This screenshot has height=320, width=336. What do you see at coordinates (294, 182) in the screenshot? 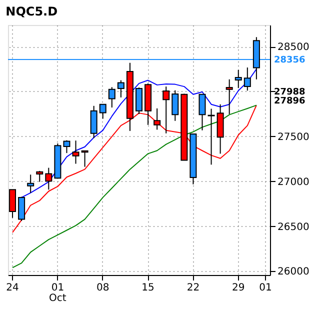
I see `y-tick-label: 27000` at bounding box center [294, 182].